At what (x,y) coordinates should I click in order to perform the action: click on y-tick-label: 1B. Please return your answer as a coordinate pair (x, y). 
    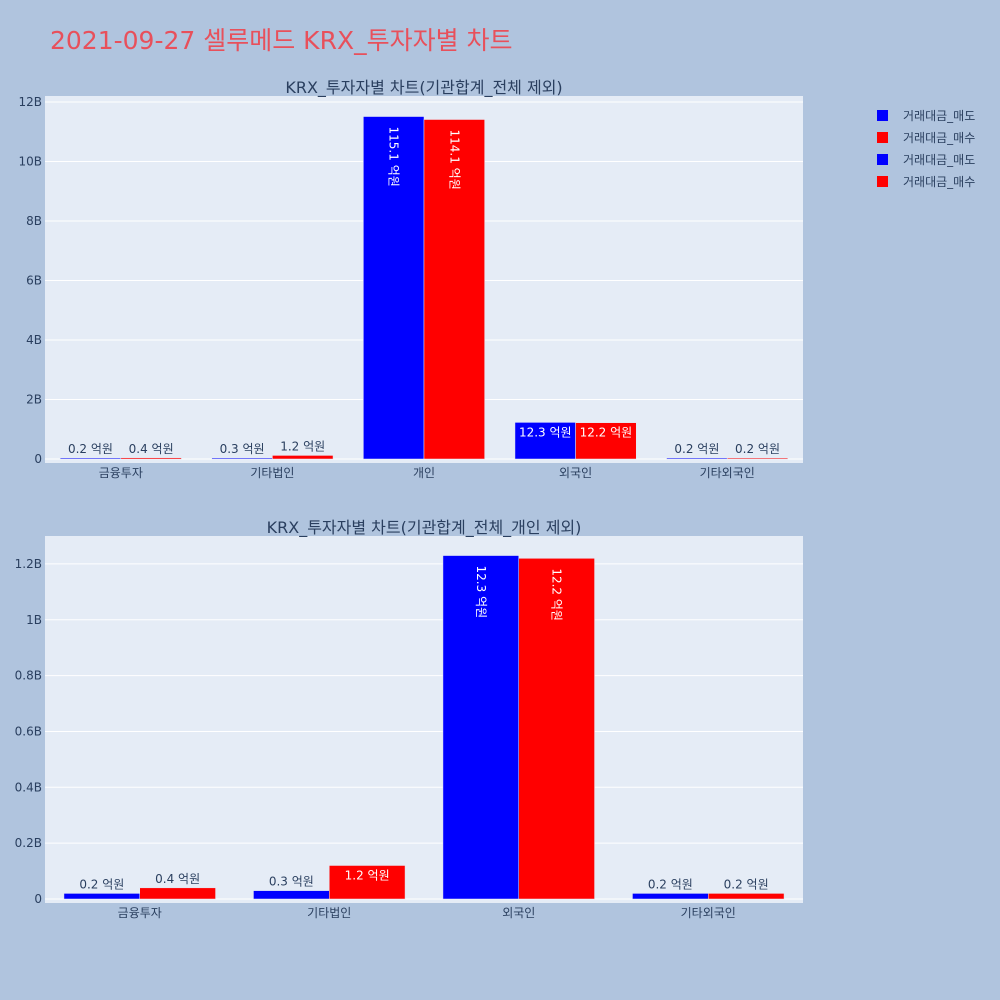
    Looking at the image, I should click on (34, 620).